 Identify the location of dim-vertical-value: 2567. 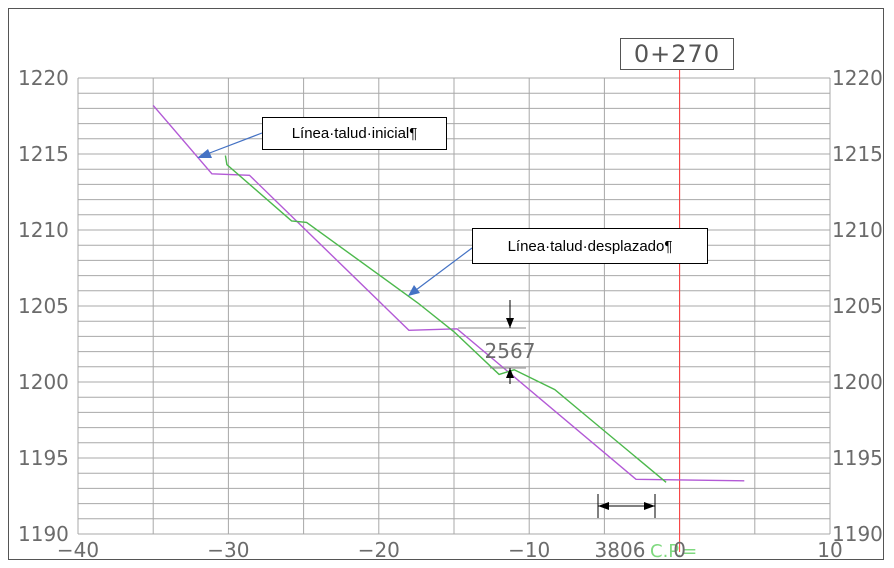
(510, 351).